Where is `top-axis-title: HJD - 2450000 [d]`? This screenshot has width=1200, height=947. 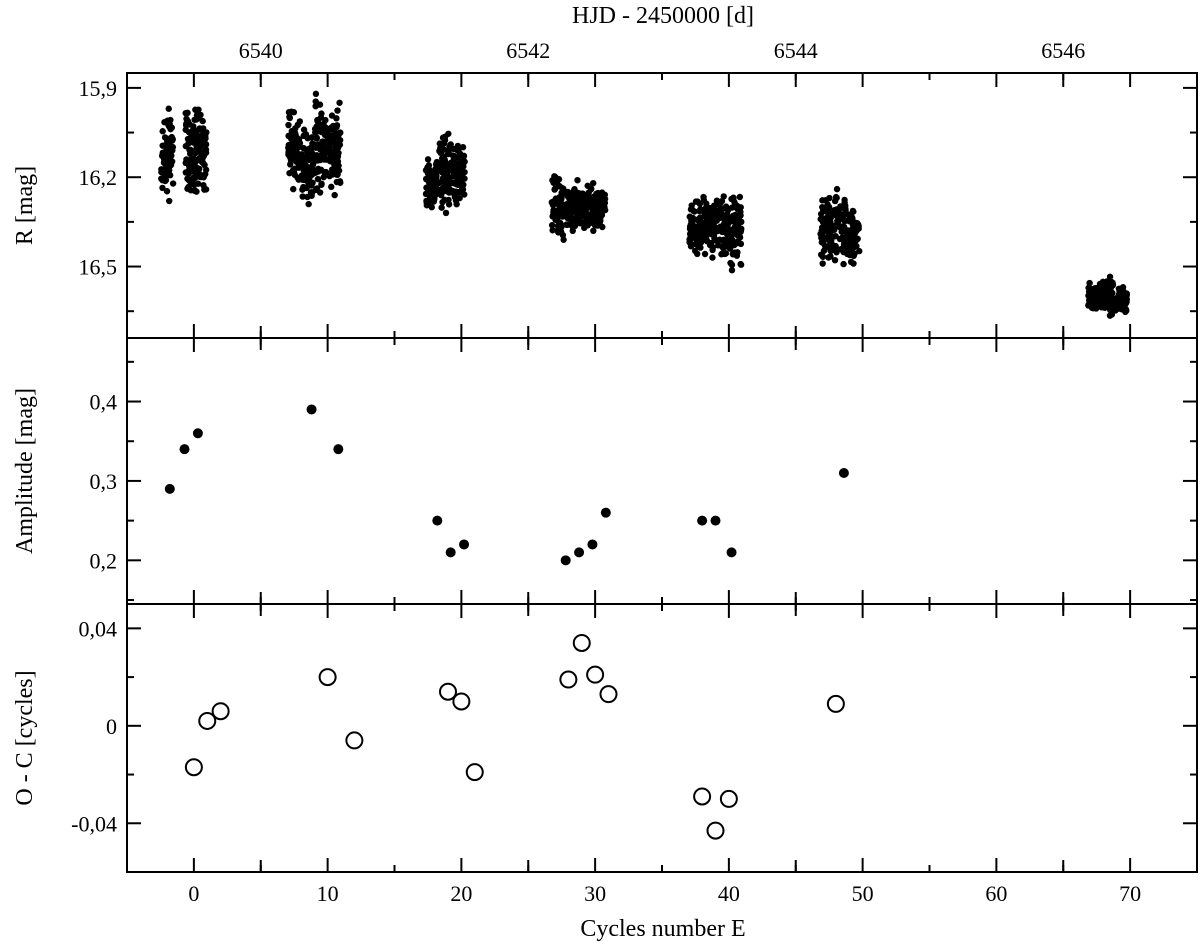
top-axis-title: HJD - 2450000 [d] is located at coordinates (663, 16).